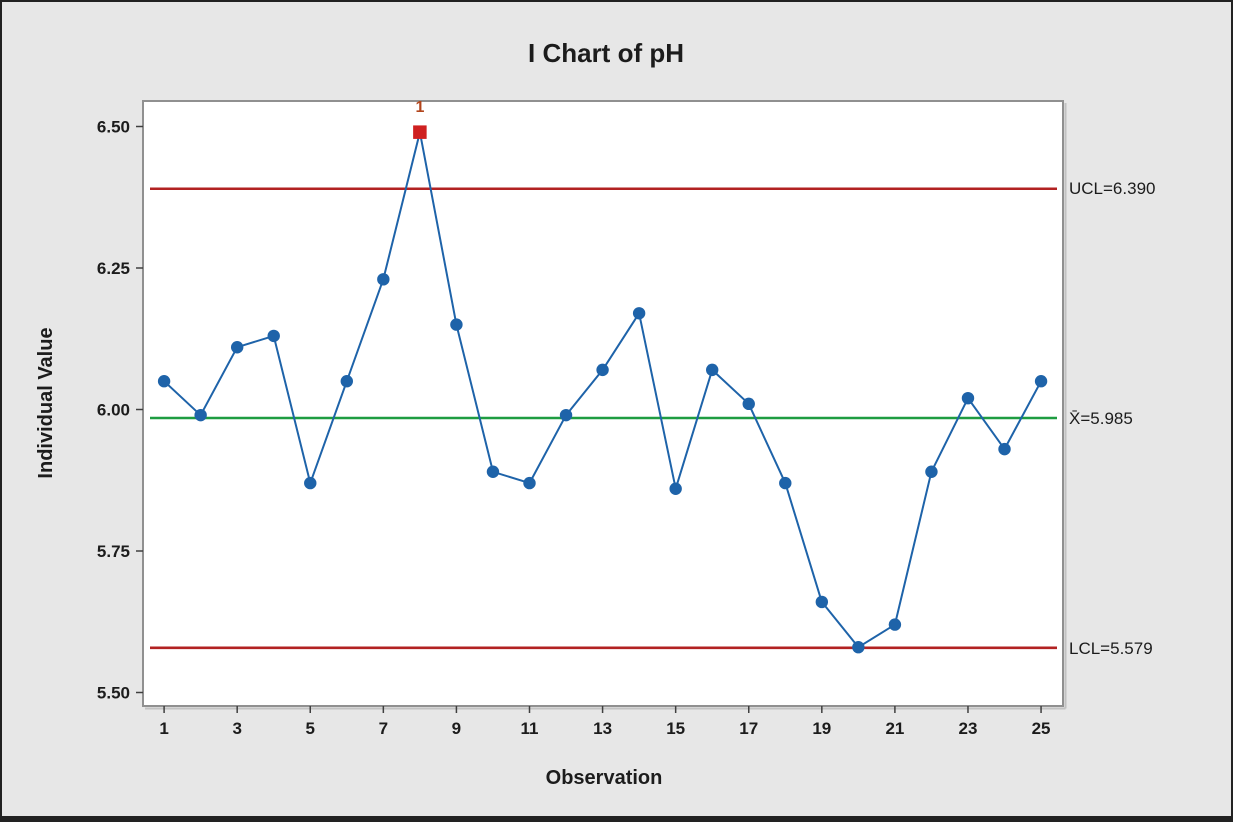  I want to click on x-tick-label: 11, so click(530, 728).